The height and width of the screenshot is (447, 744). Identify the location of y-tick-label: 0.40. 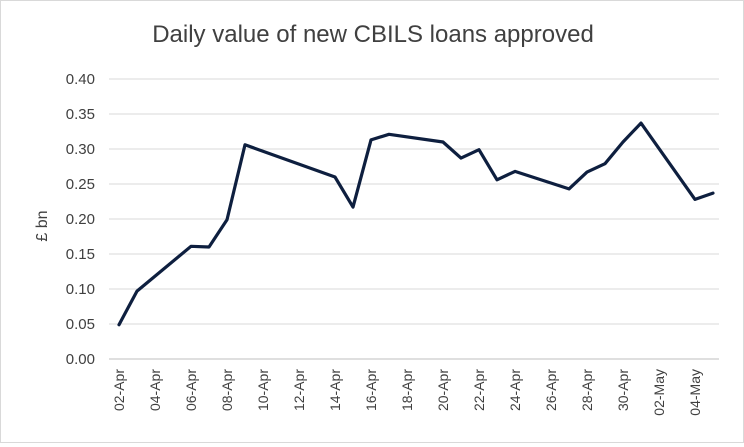
(80, 79).